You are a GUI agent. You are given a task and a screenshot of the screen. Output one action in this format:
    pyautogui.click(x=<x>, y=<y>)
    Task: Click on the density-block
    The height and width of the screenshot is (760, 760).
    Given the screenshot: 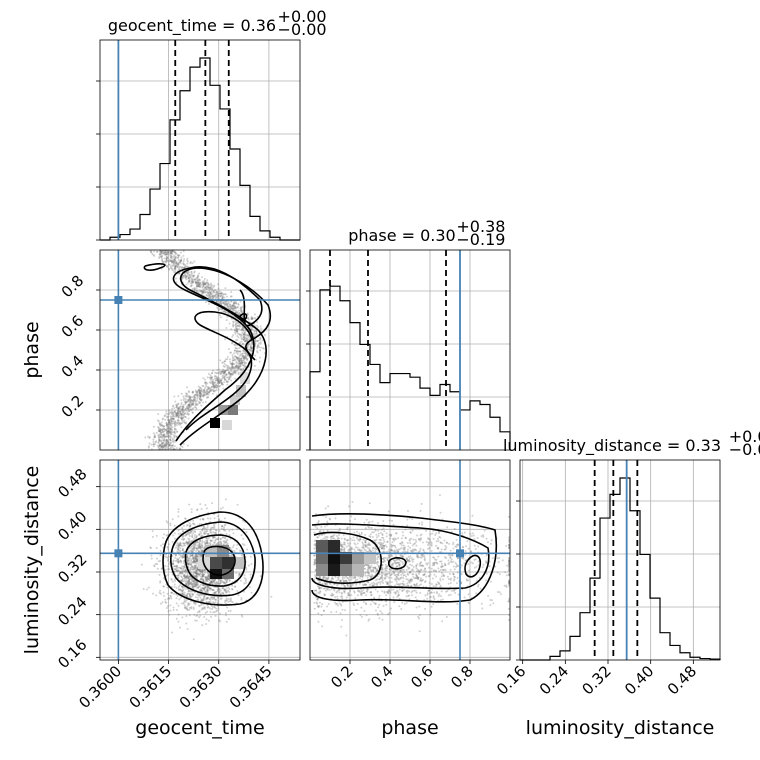 What is the action you would take?
    pyautogui.click(x=227, y=425)
    